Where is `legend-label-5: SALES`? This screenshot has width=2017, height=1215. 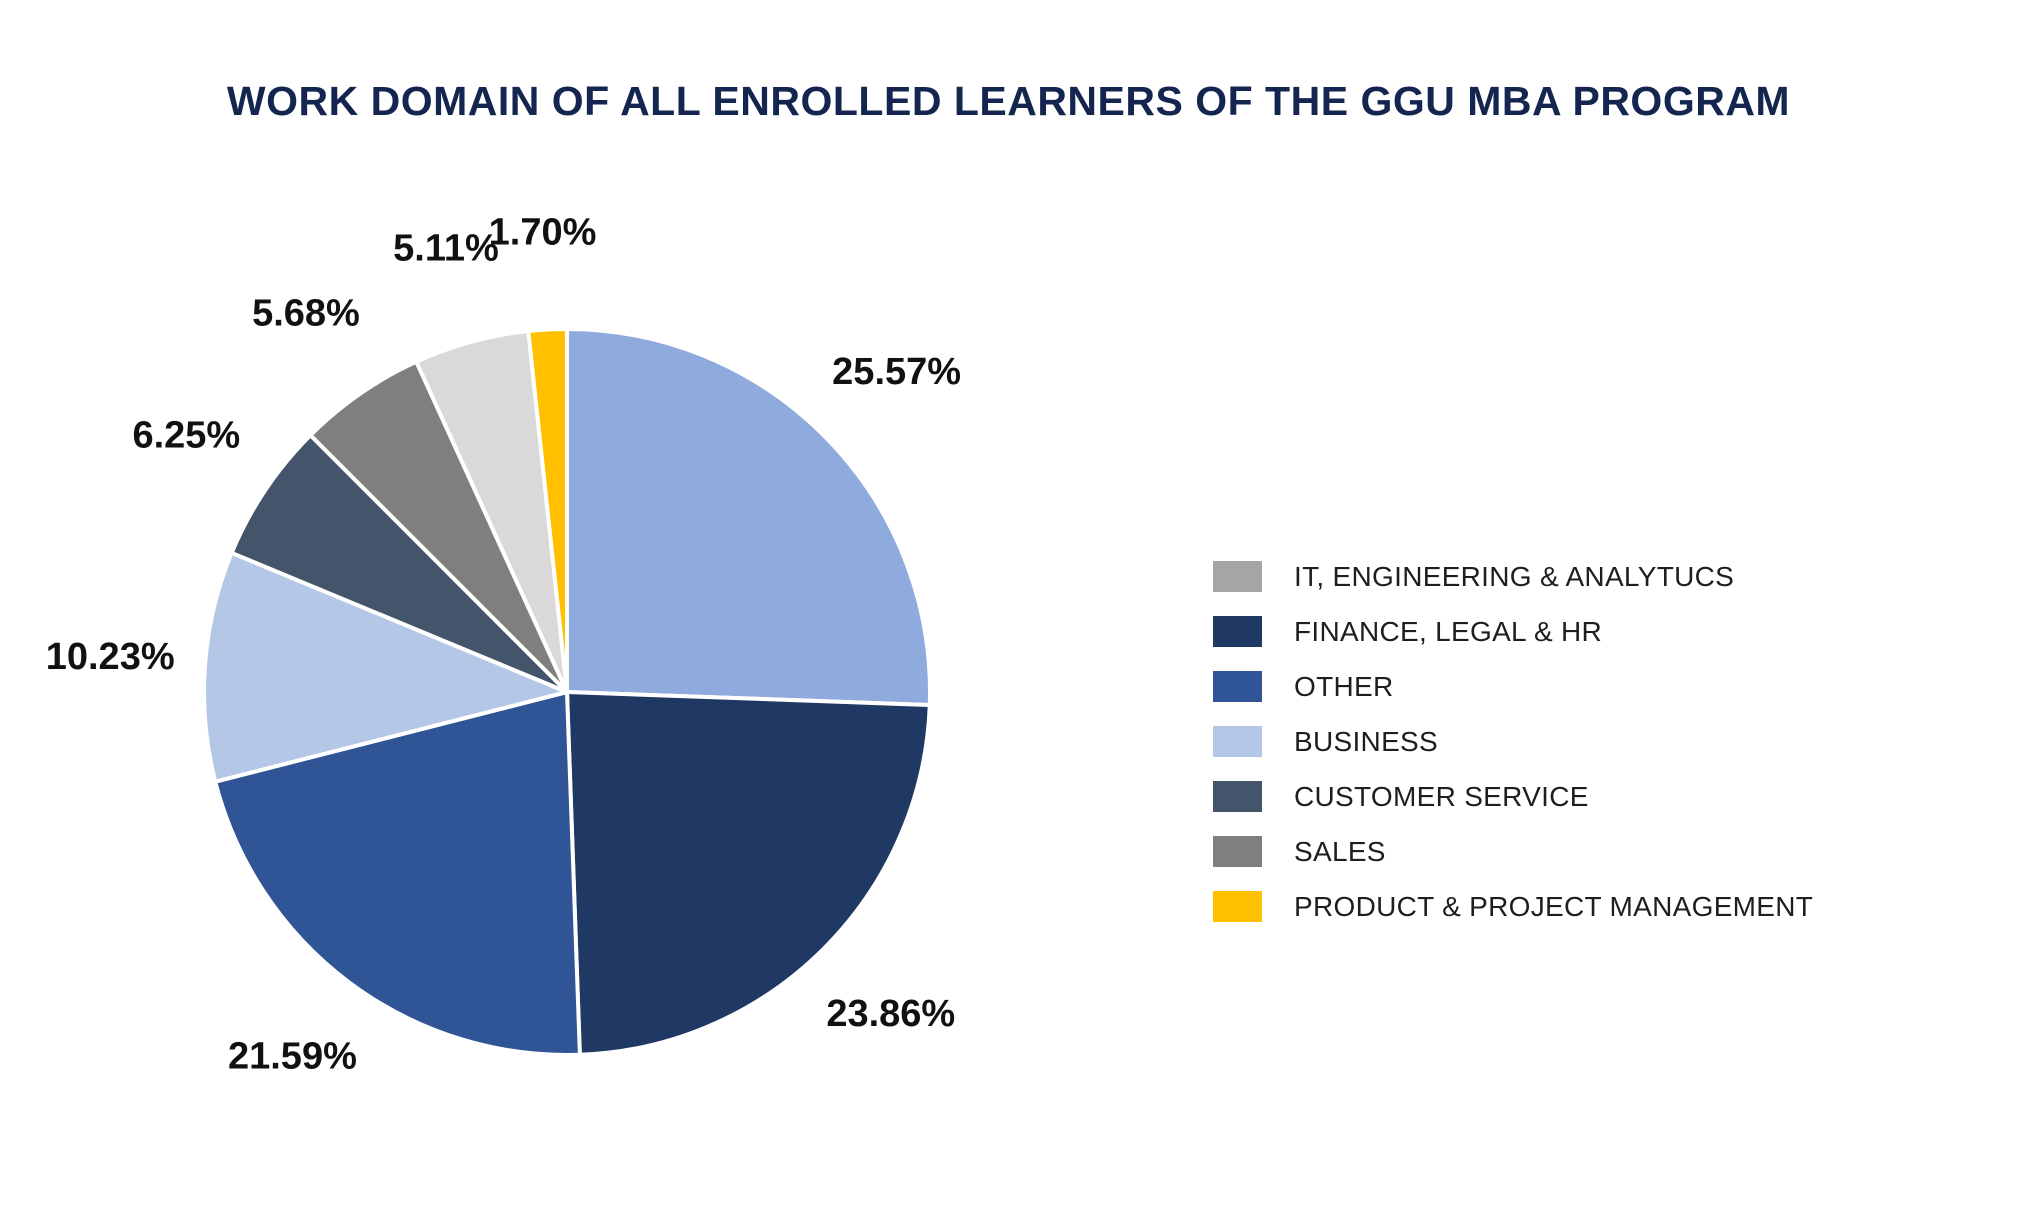 legend-label-5: SALES is located at coordinates (1340, 851).